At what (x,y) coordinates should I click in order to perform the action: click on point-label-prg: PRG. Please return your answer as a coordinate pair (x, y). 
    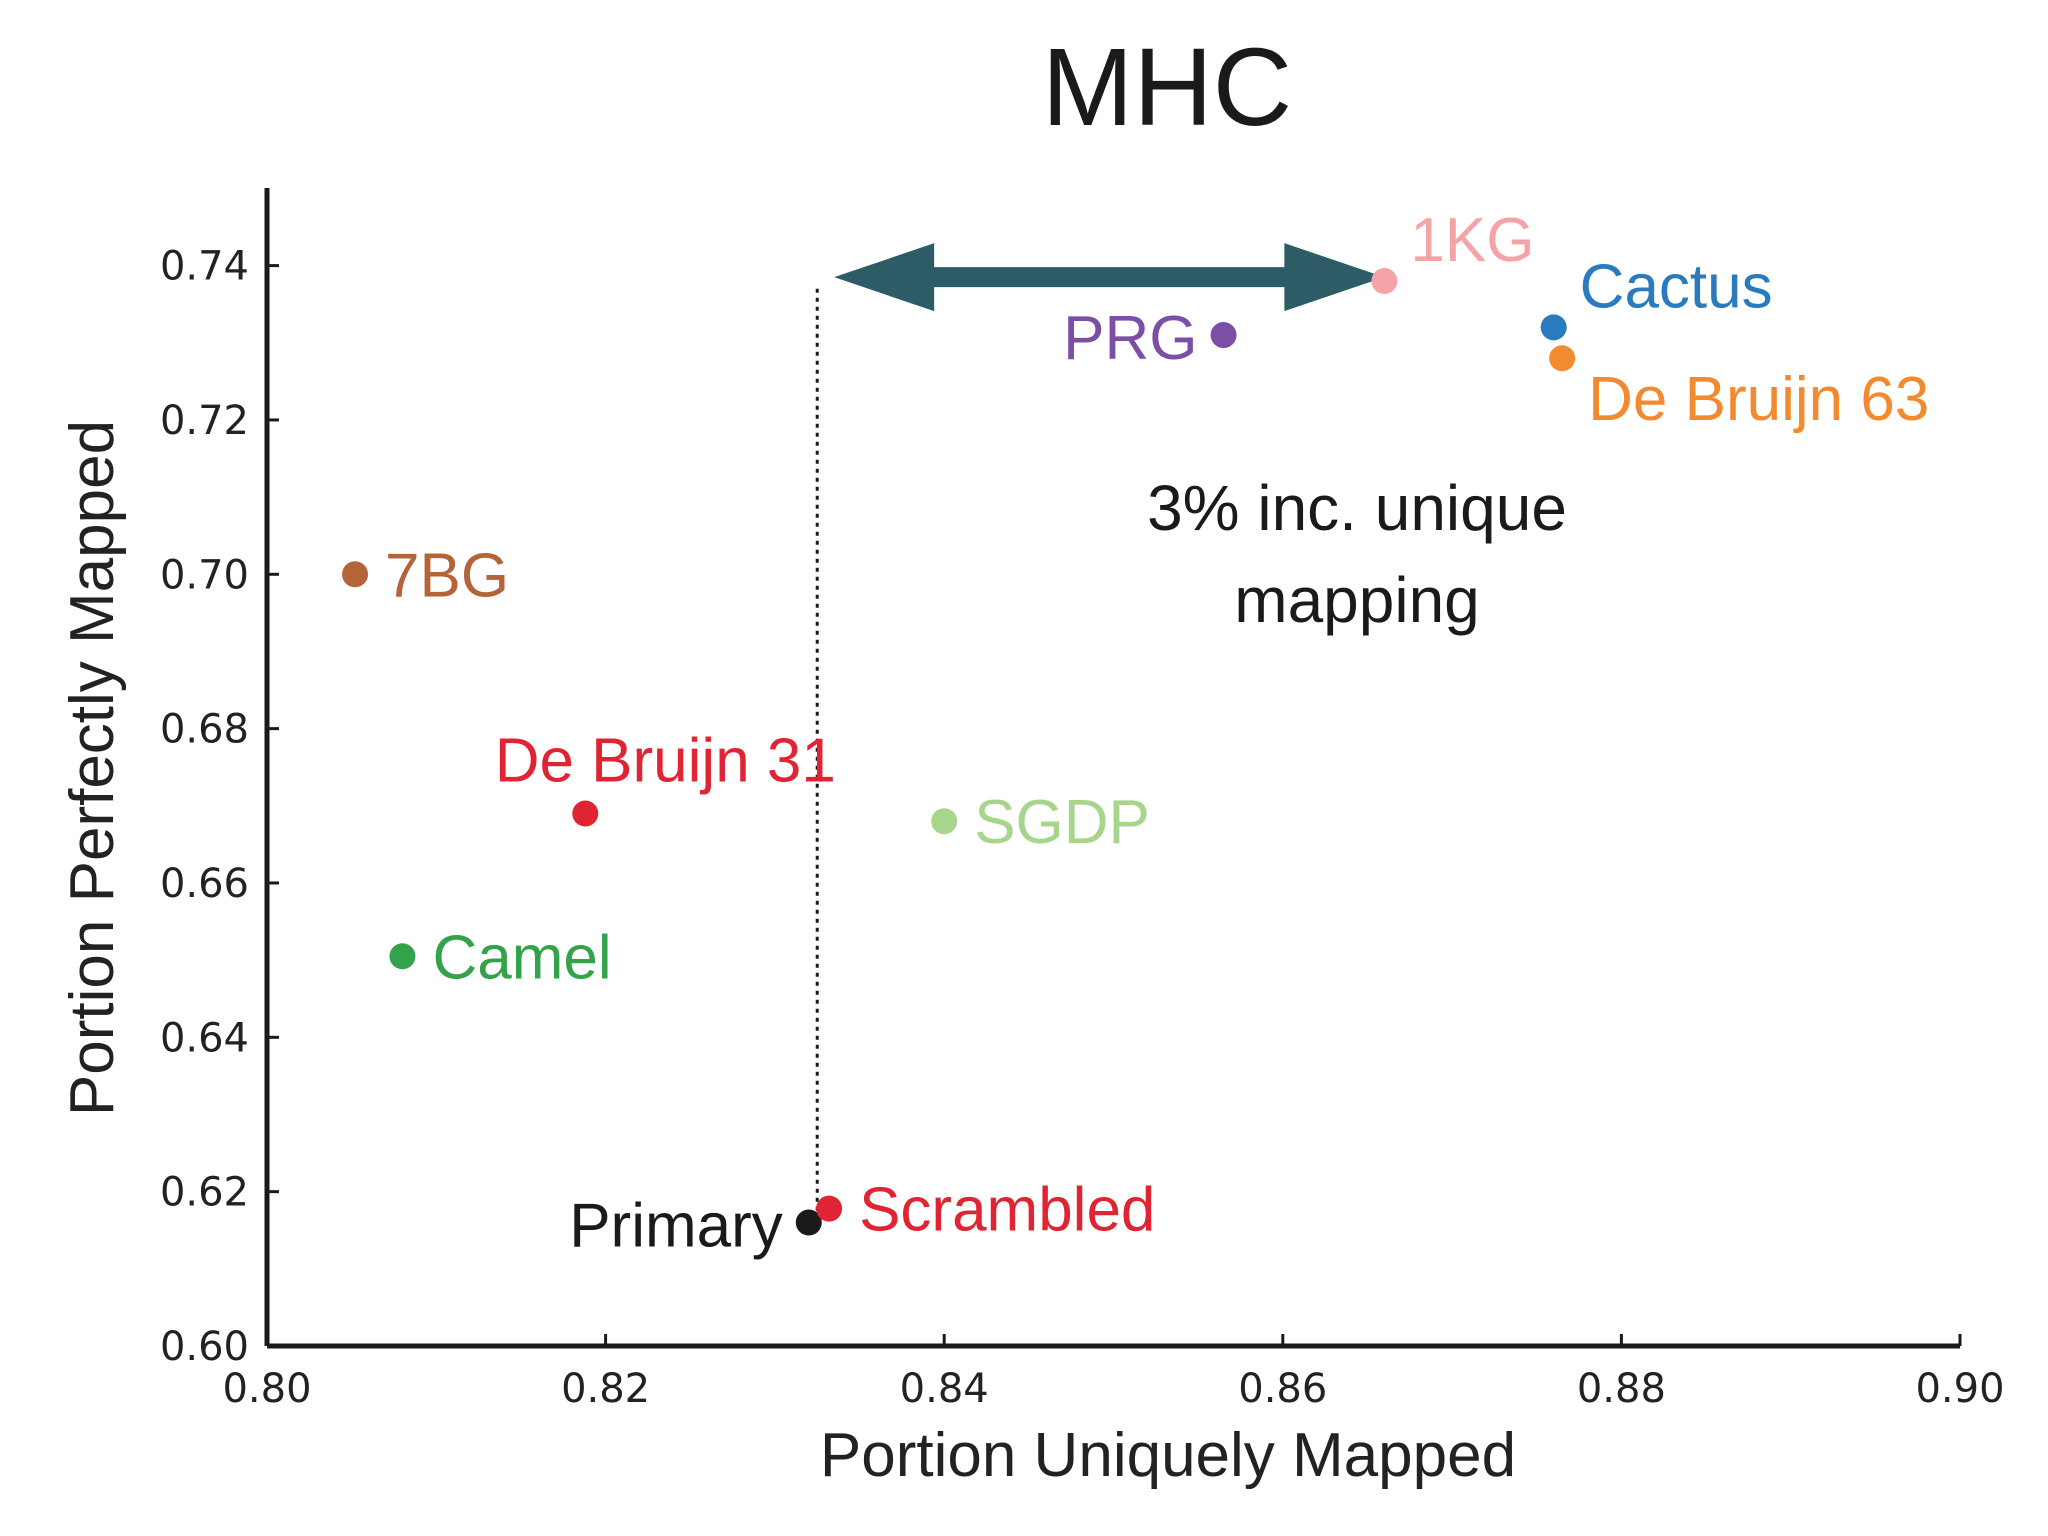
    Looking at the image, I should click on (1130, 338).